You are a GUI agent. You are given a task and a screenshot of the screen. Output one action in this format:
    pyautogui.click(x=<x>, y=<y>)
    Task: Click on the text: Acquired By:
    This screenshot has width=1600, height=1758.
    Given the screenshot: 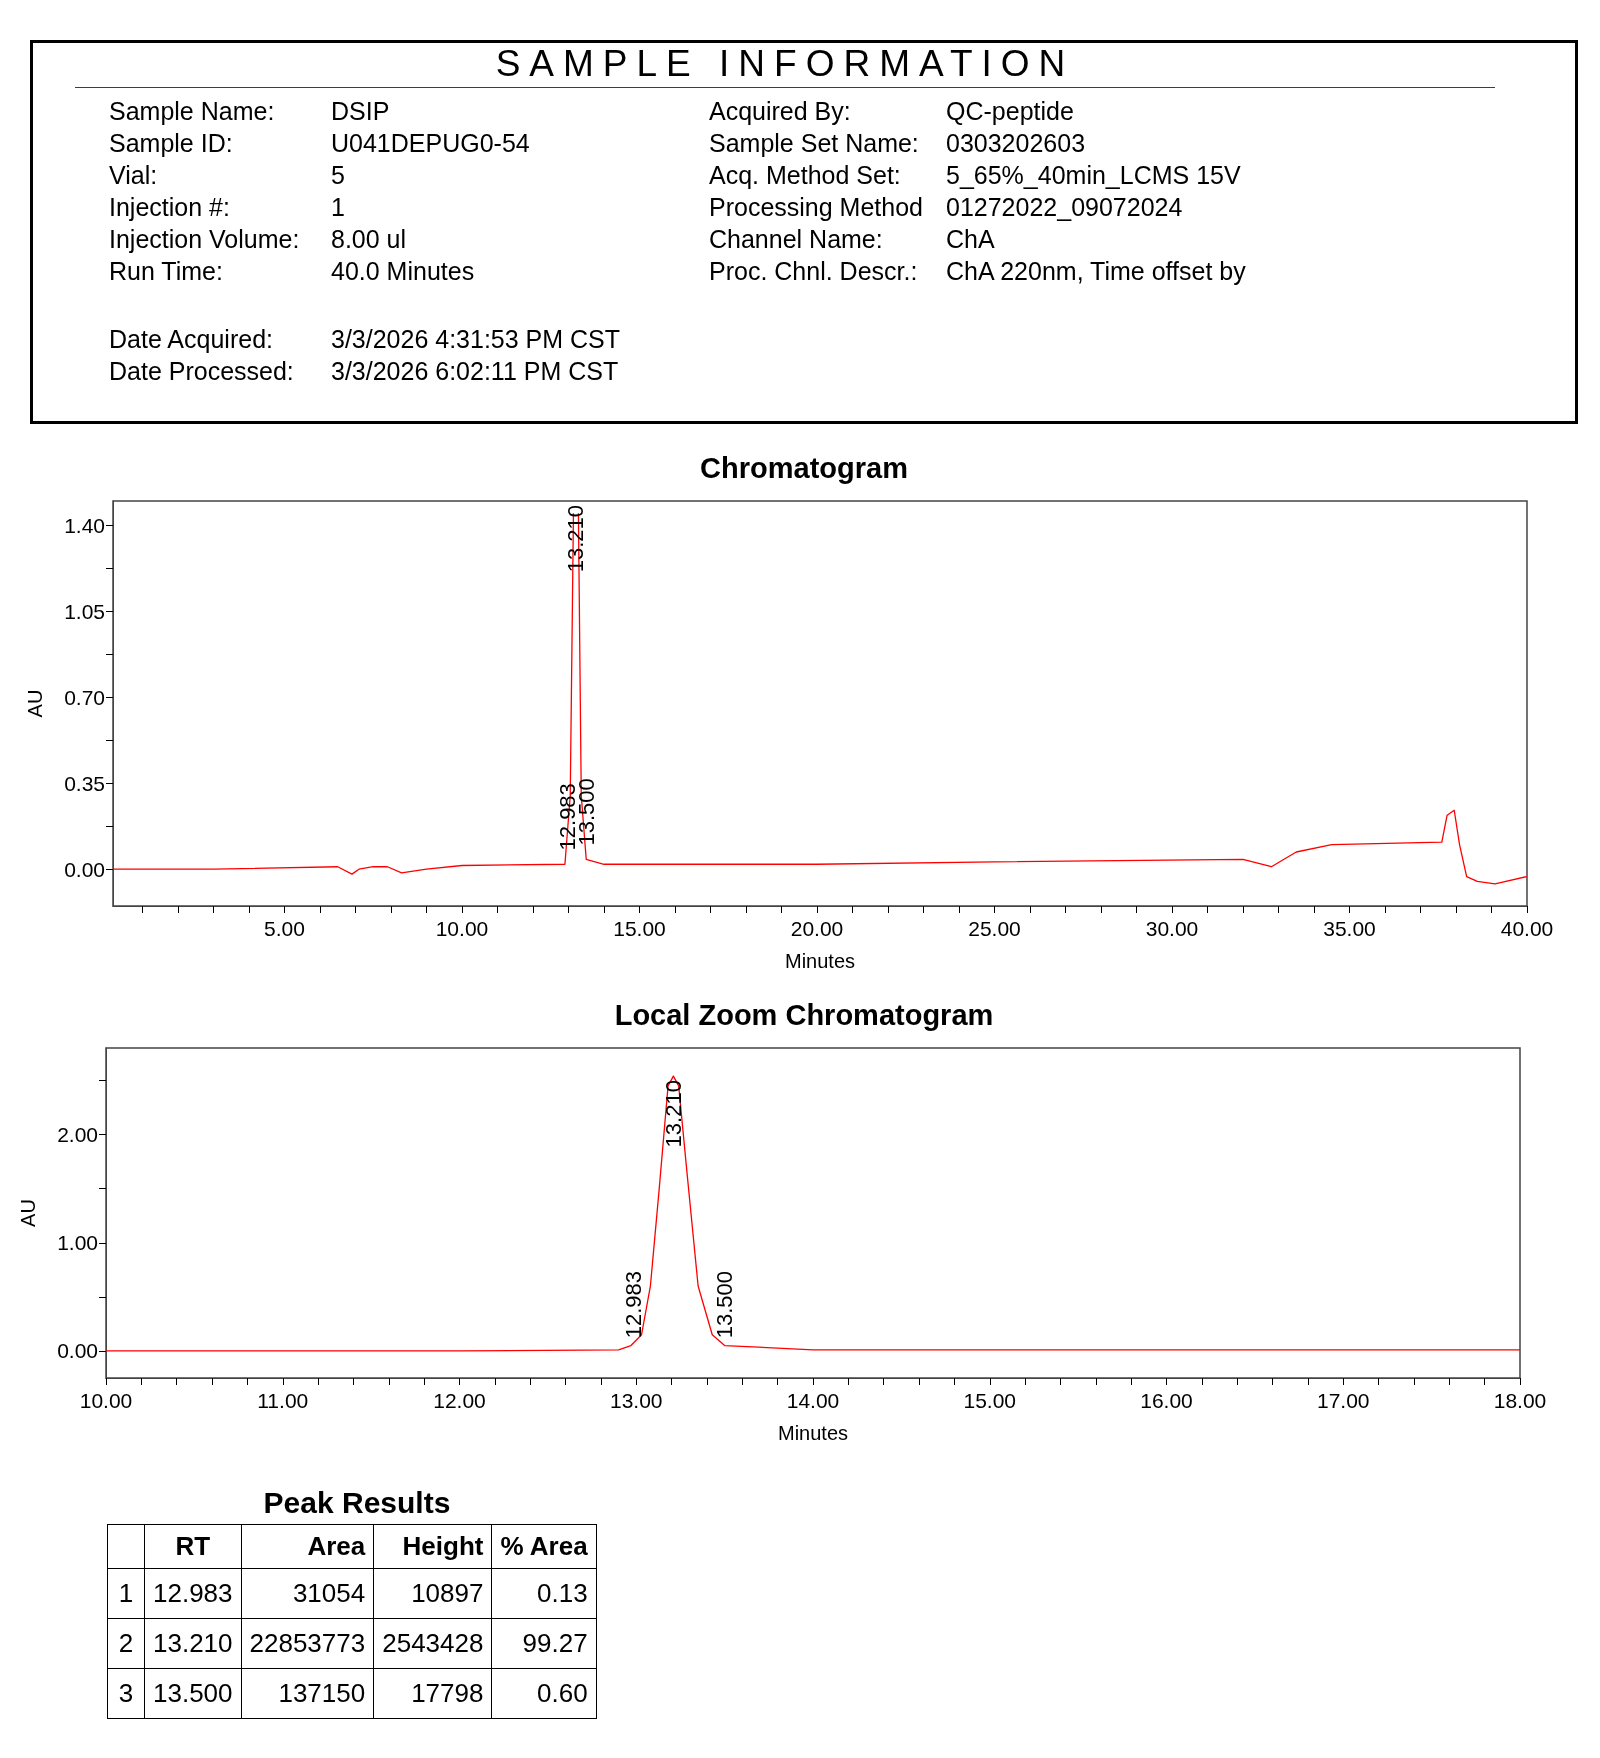 What is the action you would take?
    pyautogui.click(x=780, y=111)
    